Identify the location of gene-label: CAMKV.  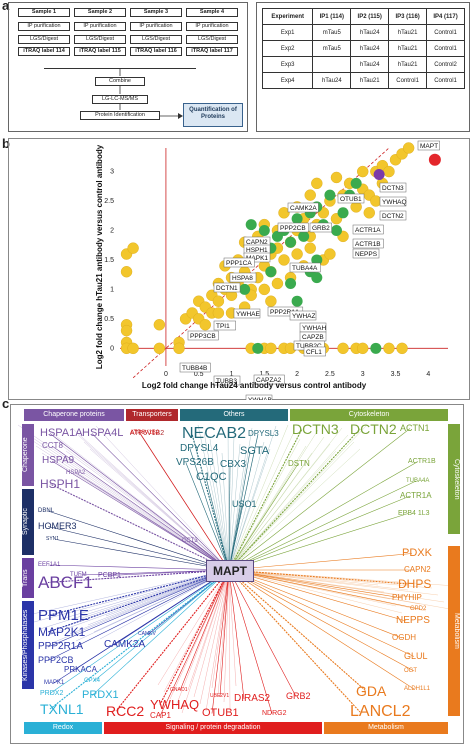
(147, 634).